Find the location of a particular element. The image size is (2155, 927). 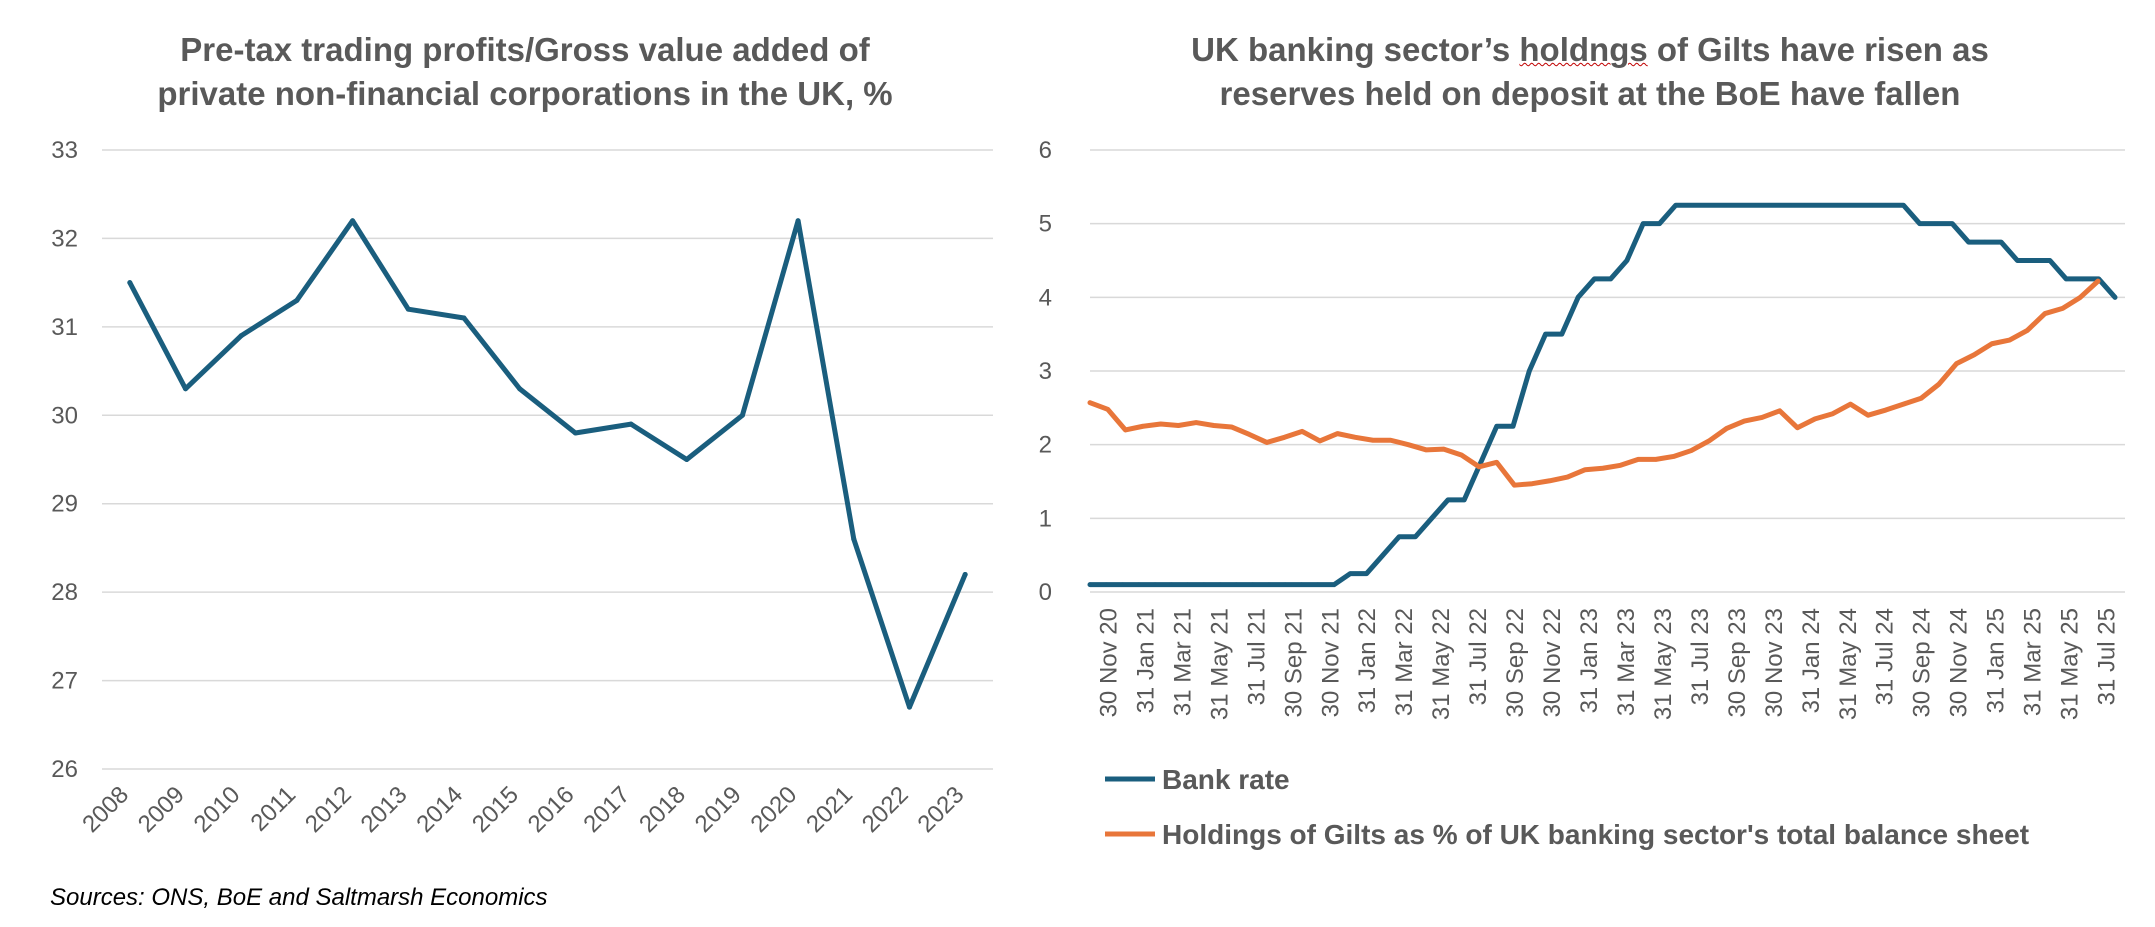

right-y-tick-label: 4 is located at coordinates (1045, 297).